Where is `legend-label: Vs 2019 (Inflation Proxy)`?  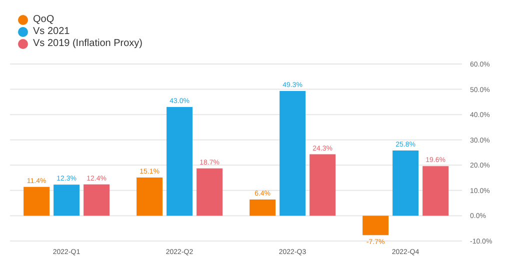
legend-label: Vs 2019 (Inflation Proxy) is located at coordinates (87, 44).